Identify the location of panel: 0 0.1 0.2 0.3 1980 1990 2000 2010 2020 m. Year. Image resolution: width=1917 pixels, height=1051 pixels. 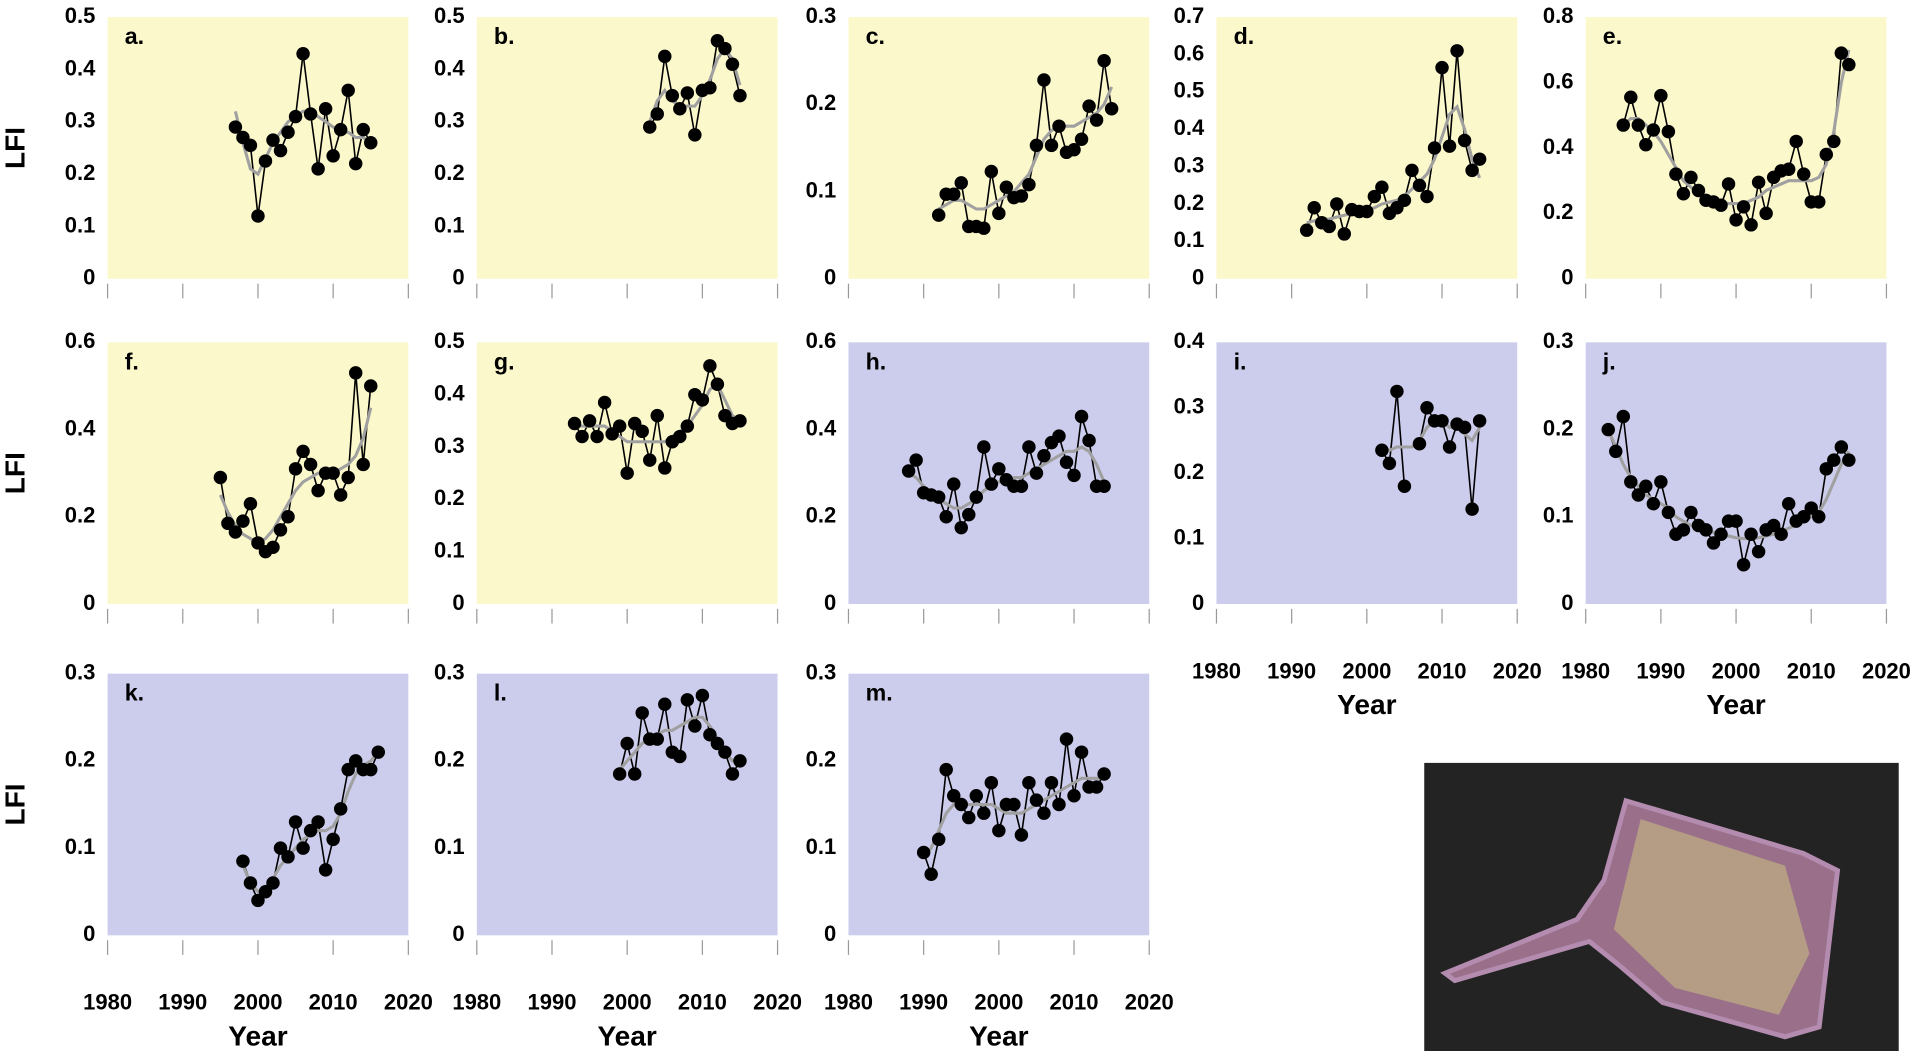
(990, 855).